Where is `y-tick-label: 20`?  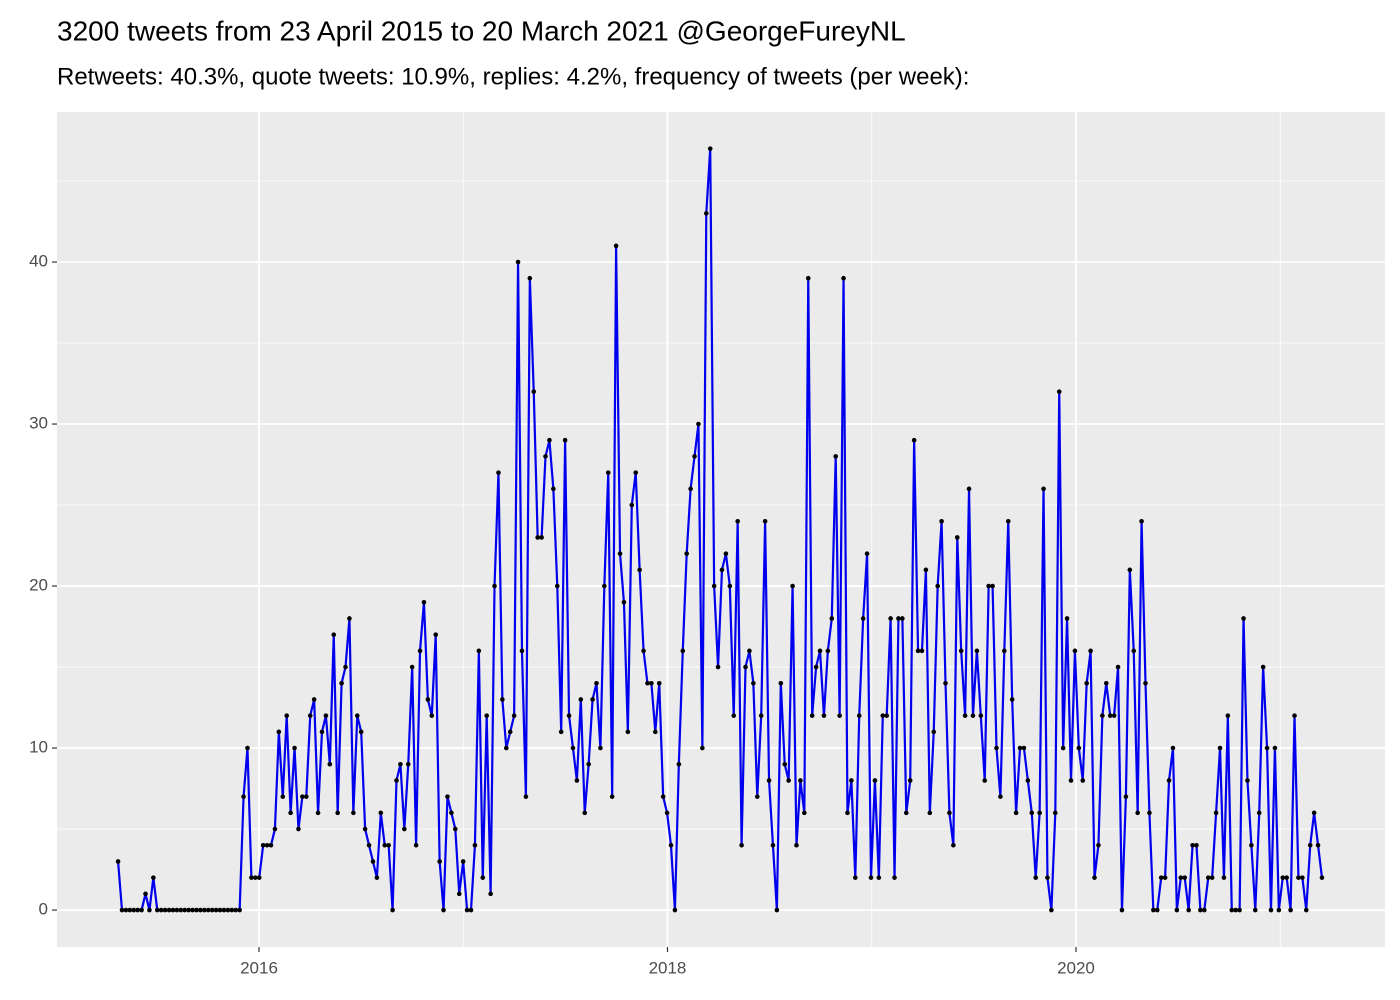 y-tick-label: 20 is located at coordinates (38, 585).